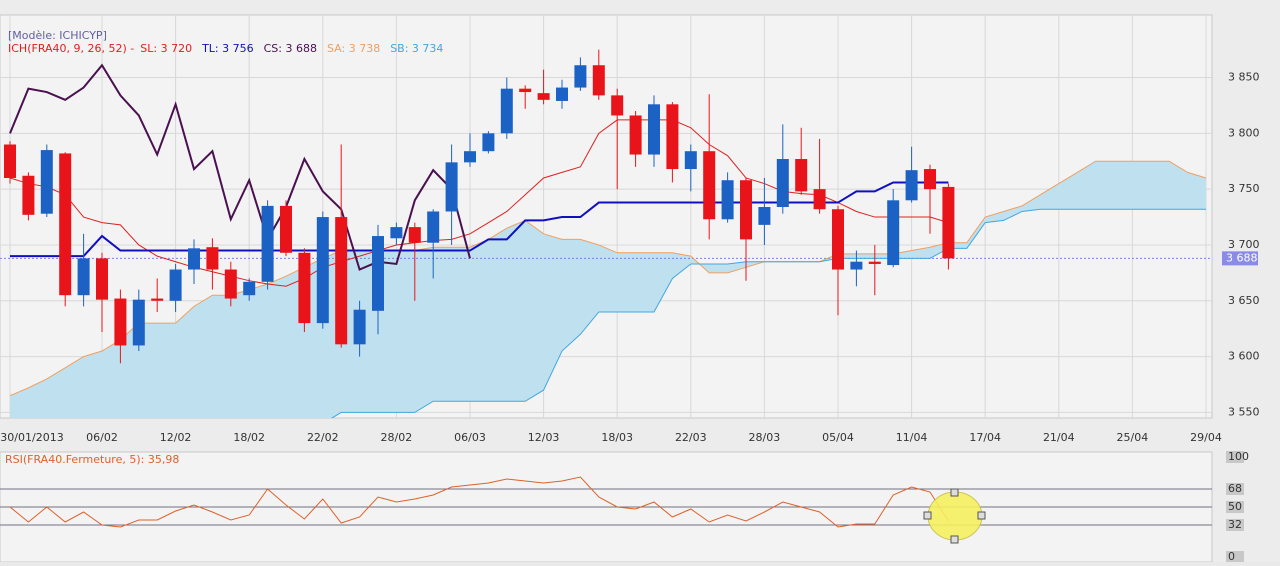 The height and width of the screenshot is (566, 1280). Describe the element at coordinates (912, 437) in the screenshot. I see `x-tick-label: 11/04` at that location.